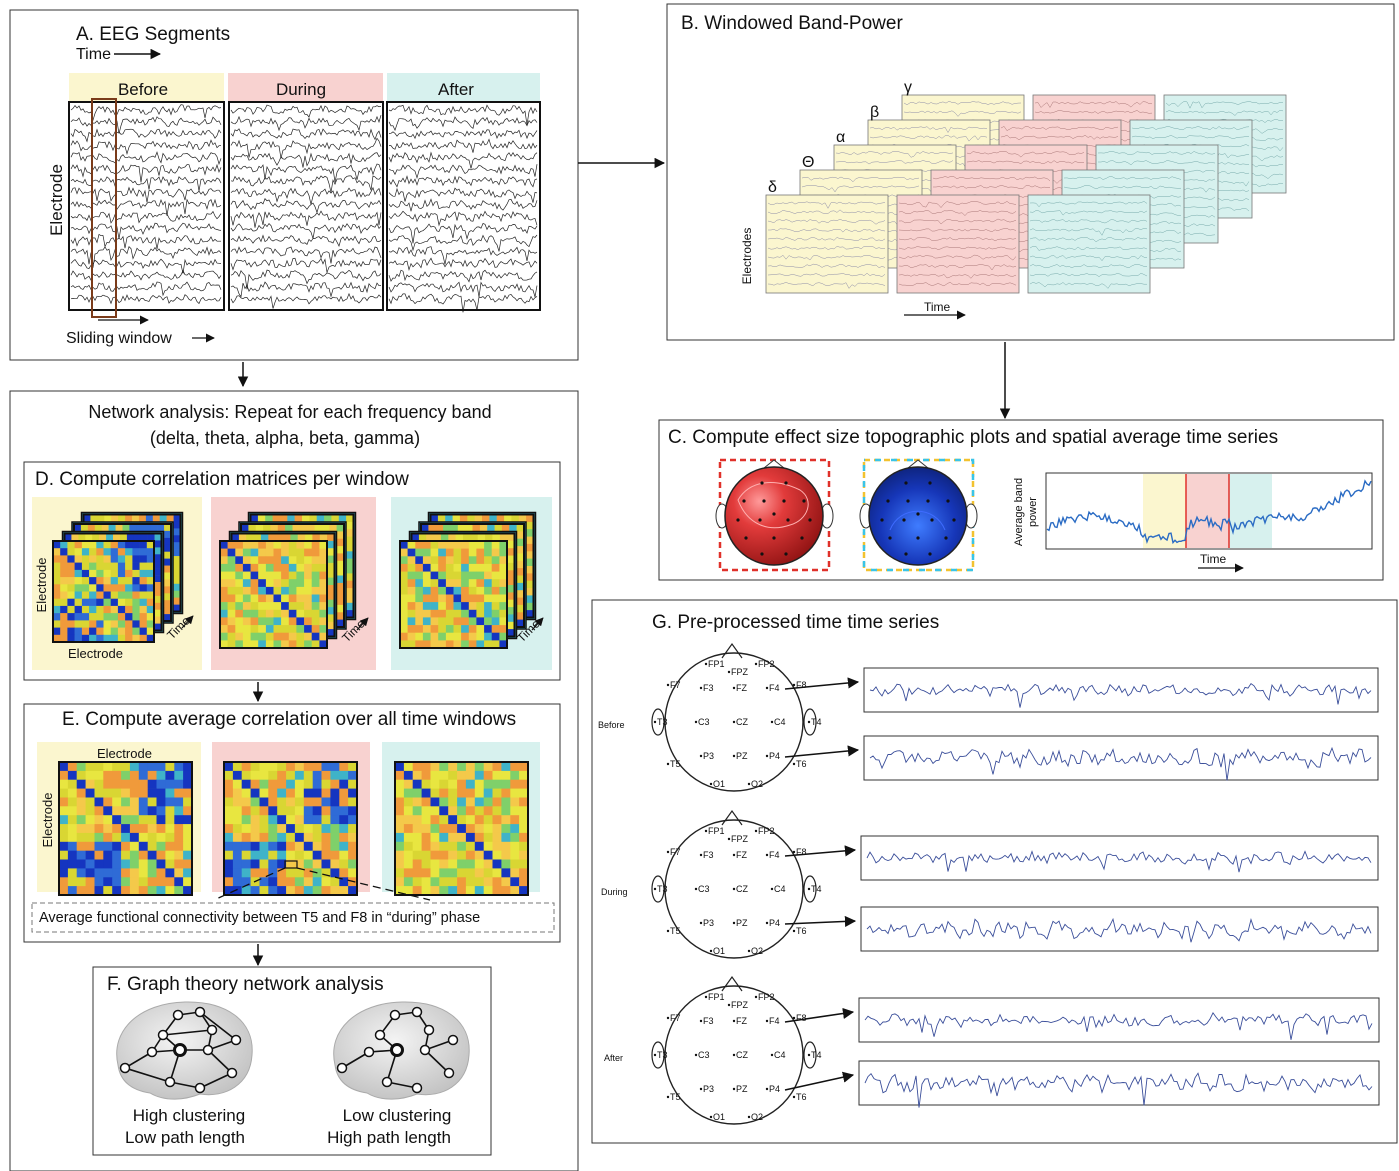 Image resolution: width=1399 pixels, height=1171 pixels. I want to click on trace-after-f4, so click(1082, 1020).